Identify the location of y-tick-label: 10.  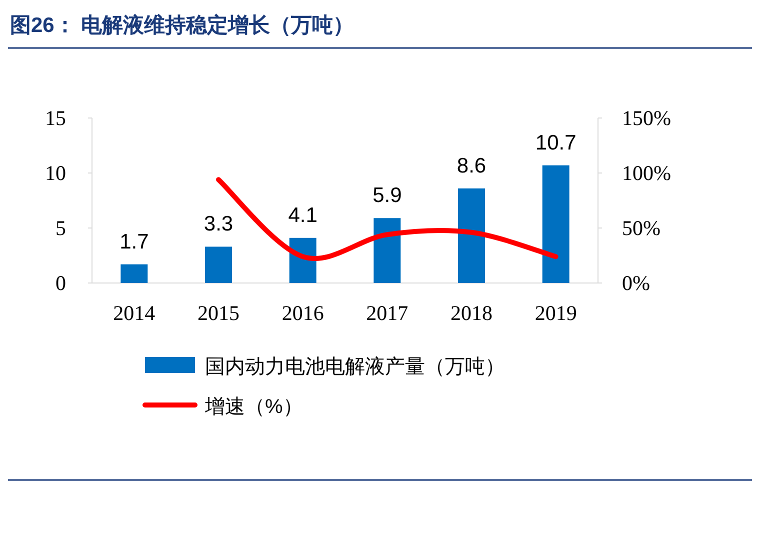
(55, 173).